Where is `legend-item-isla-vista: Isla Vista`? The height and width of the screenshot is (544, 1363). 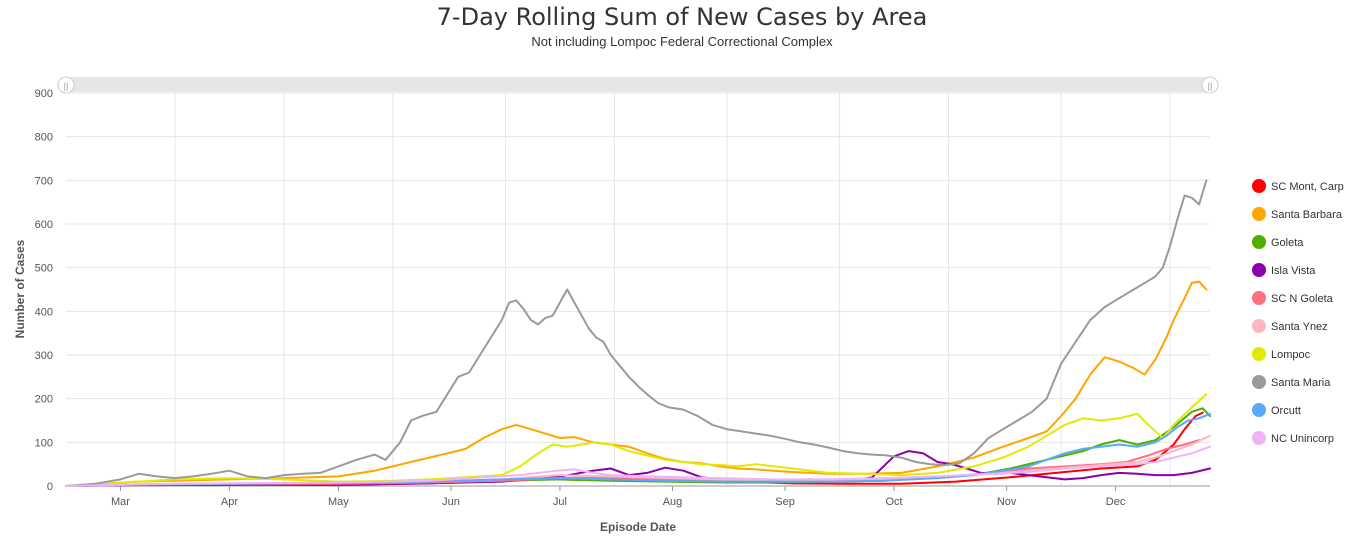
legend-item-isla-vista: Isla Vista is located at coordinates (1284, 270).